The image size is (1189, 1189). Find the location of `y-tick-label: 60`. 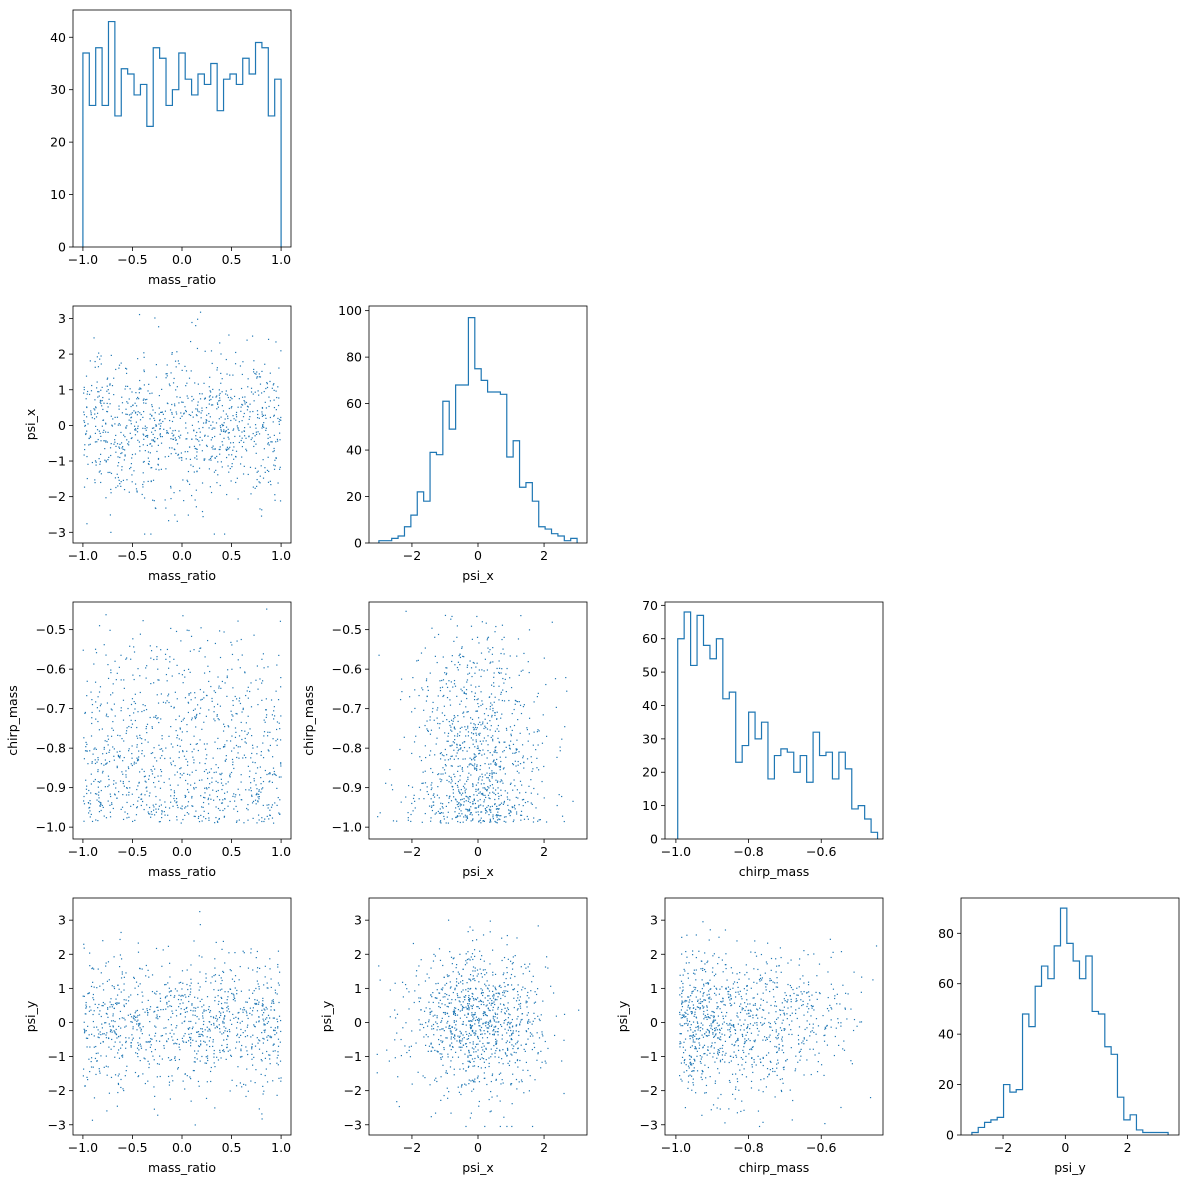

y-tick-label: 60 is located at coordinates (650, 638).